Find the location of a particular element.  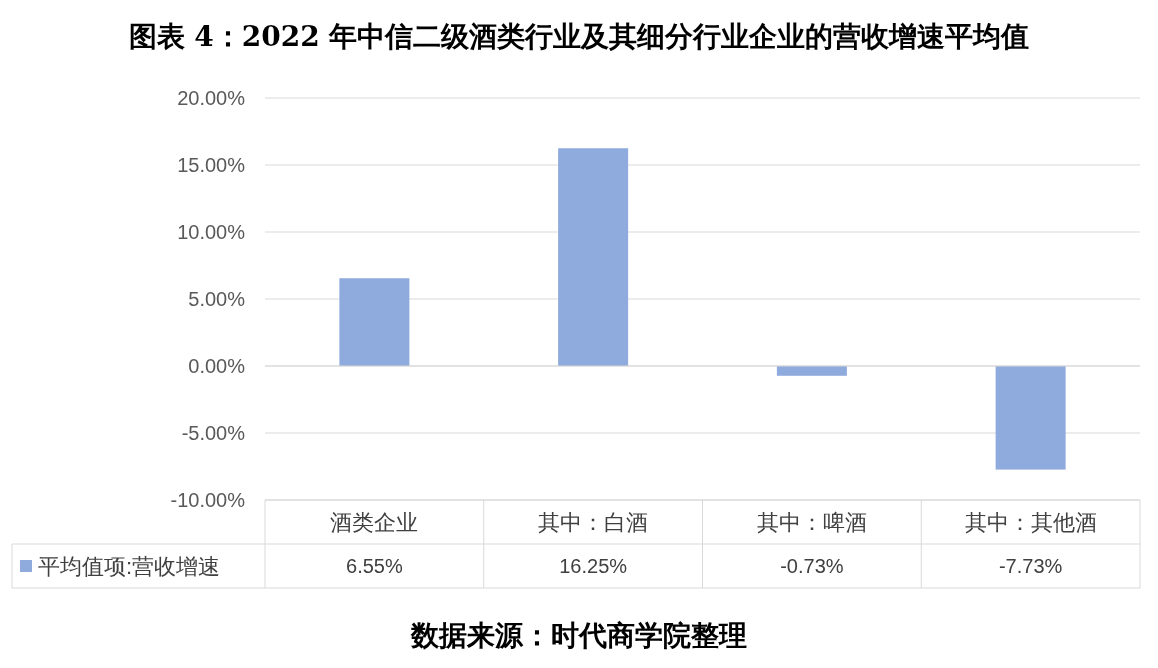

y-tick-label: 20.00% is located at coordinates (211, 98).